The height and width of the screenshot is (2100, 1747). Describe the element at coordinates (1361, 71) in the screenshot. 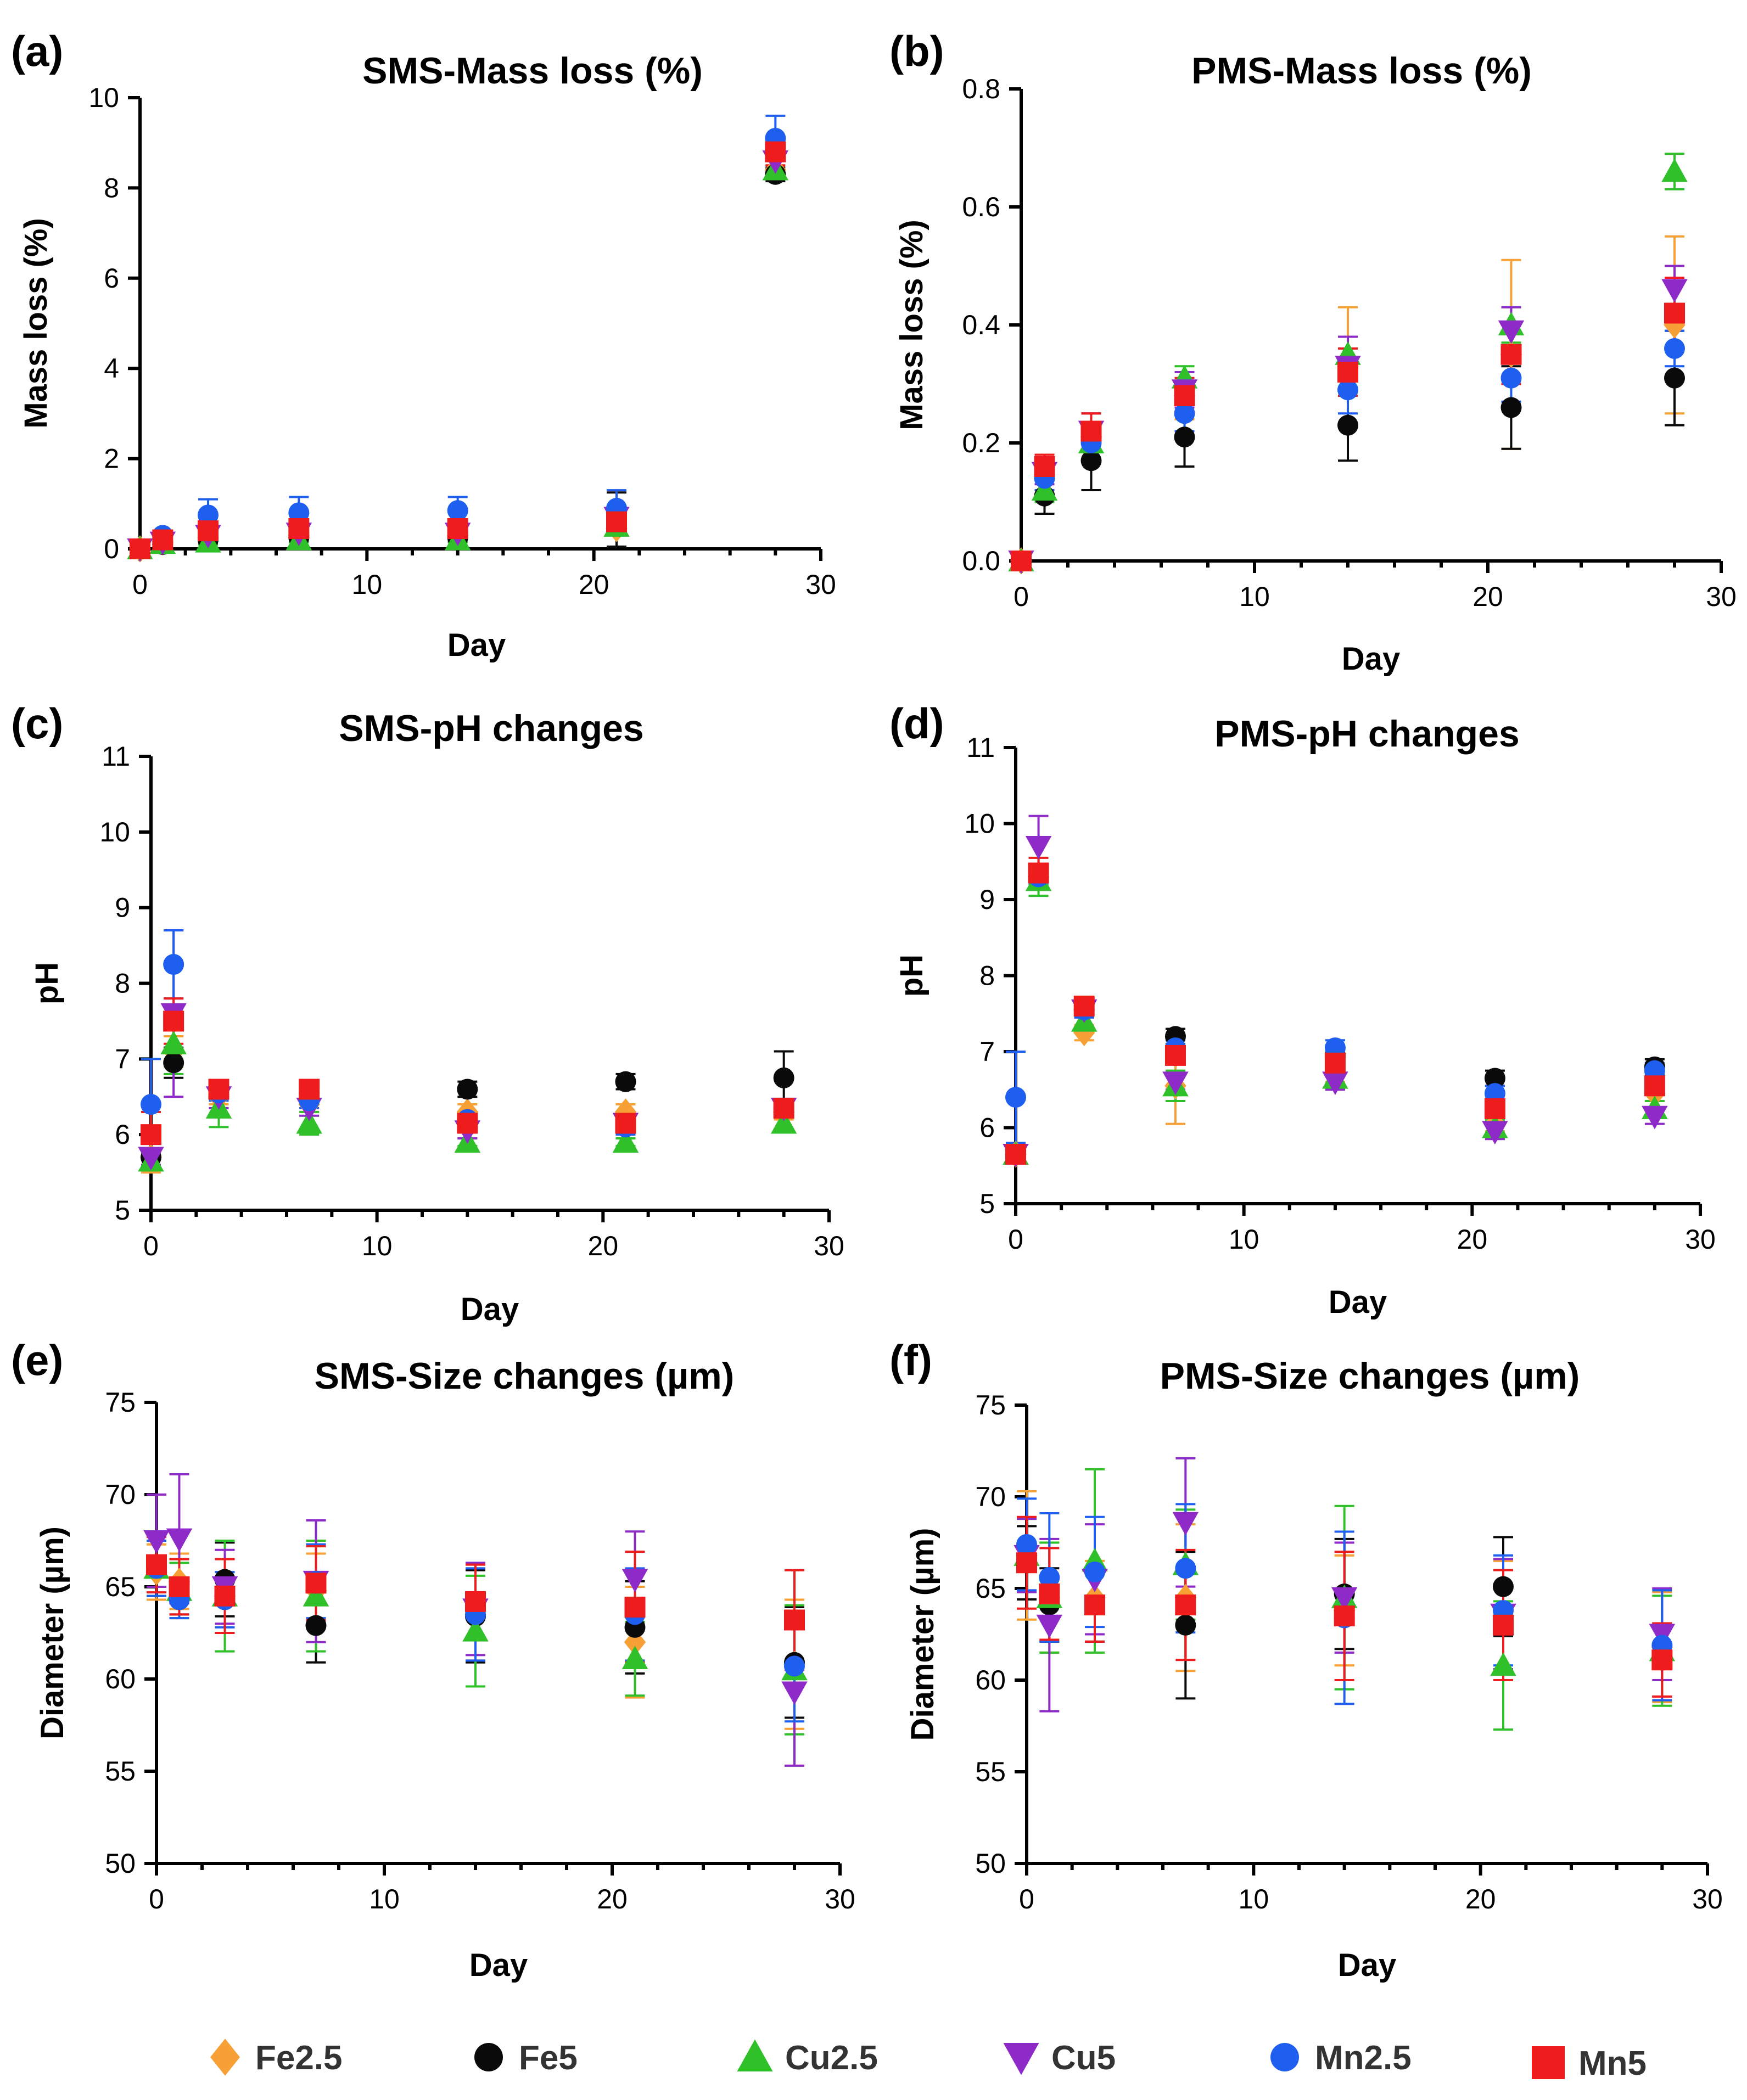

I see `panel-title: PMS-Mass loss (%)` at that location.